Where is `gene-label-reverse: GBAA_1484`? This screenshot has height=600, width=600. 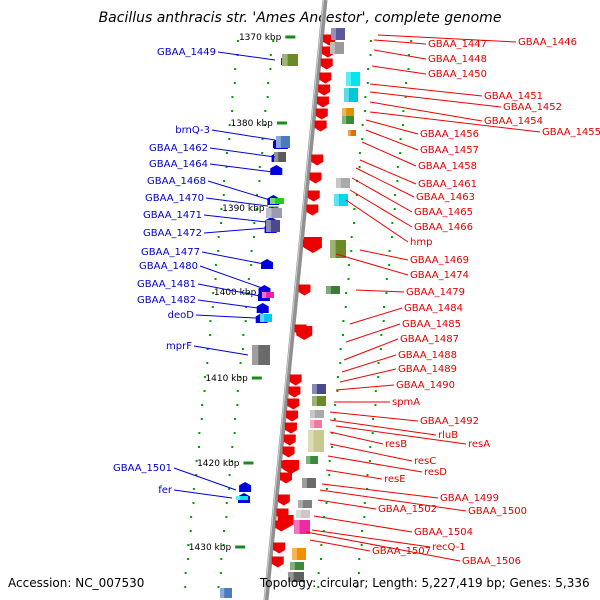
gene-label-reverse: GBAA_1484 is located at coordinates (433, 308).